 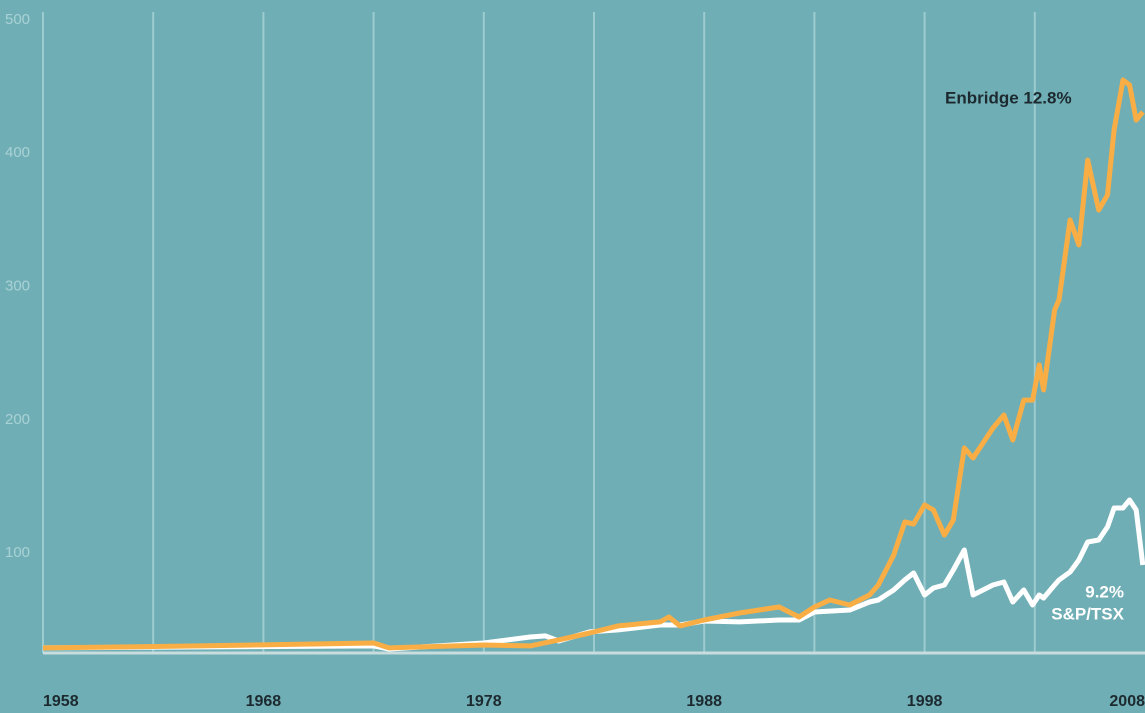 I want to click on x-tick-label: 1968, so click(x=264, y=701).